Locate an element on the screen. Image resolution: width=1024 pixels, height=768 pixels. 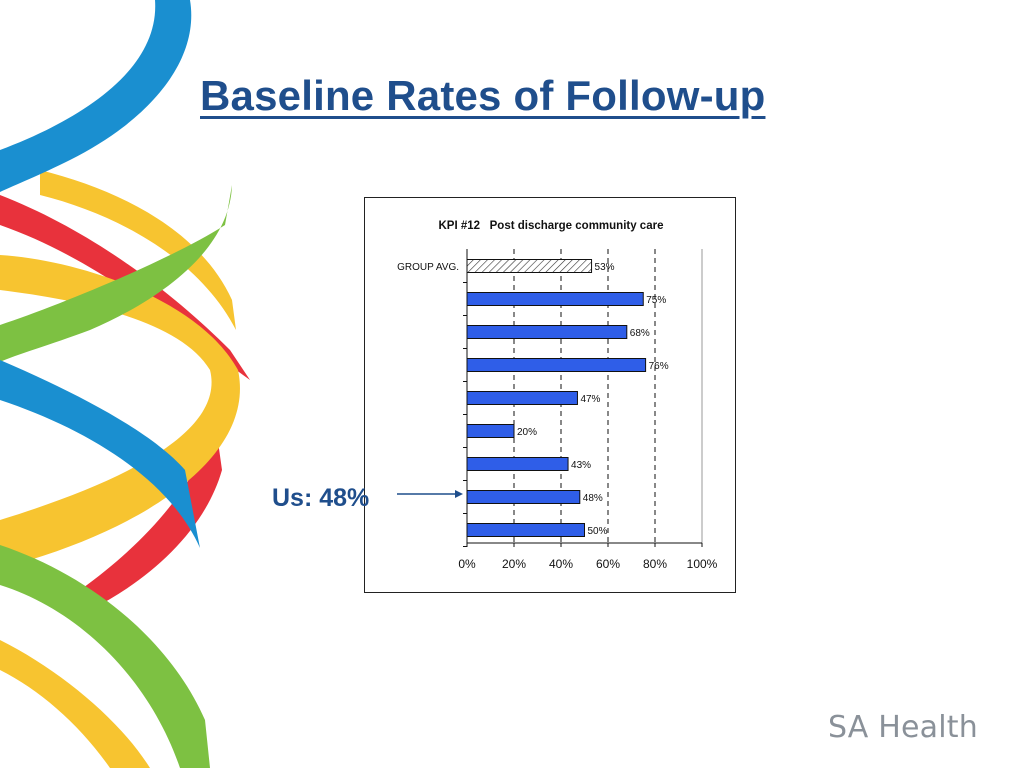
ribbon-blue-lower is located at coordinates (100, 454).